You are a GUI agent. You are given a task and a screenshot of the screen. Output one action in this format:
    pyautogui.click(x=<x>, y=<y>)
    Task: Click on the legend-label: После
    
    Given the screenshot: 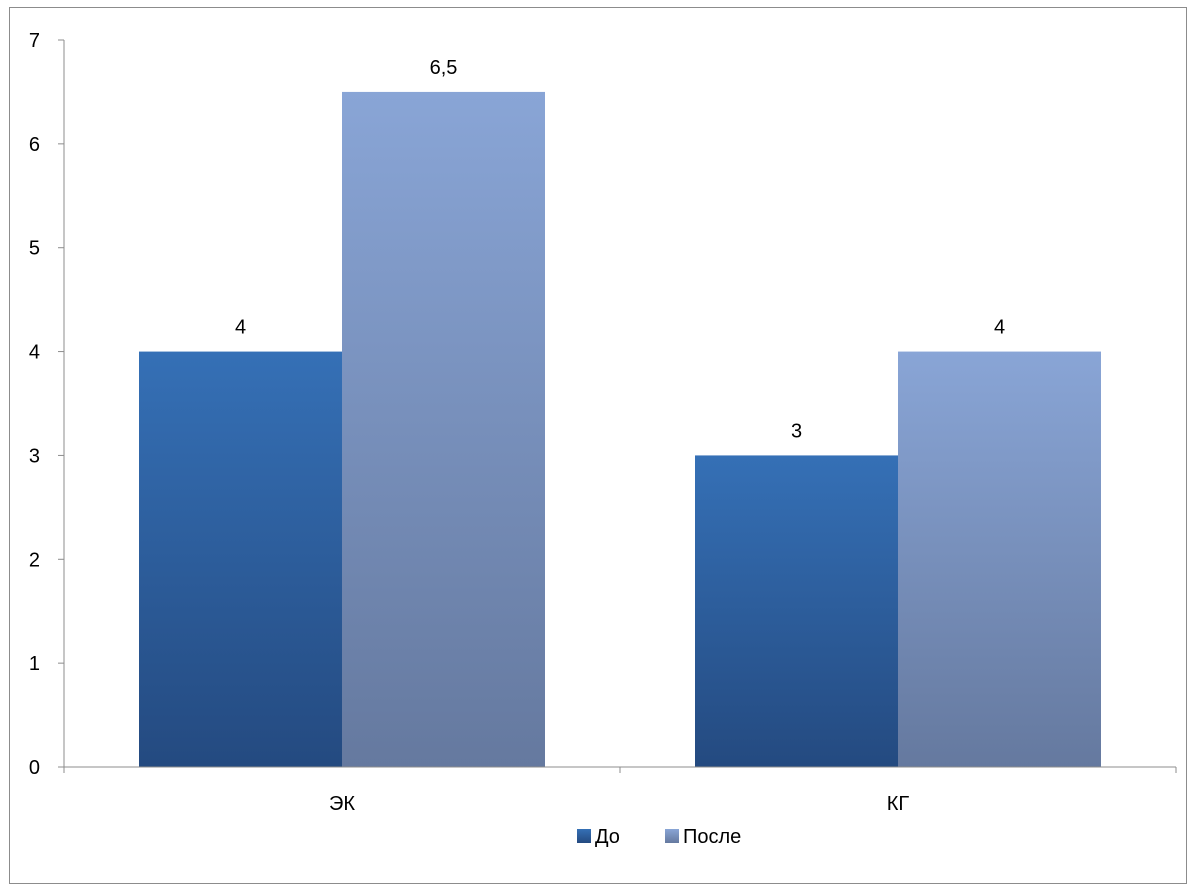 What is the action you would take?
    pyautogui.click(x=712, y=837)
    